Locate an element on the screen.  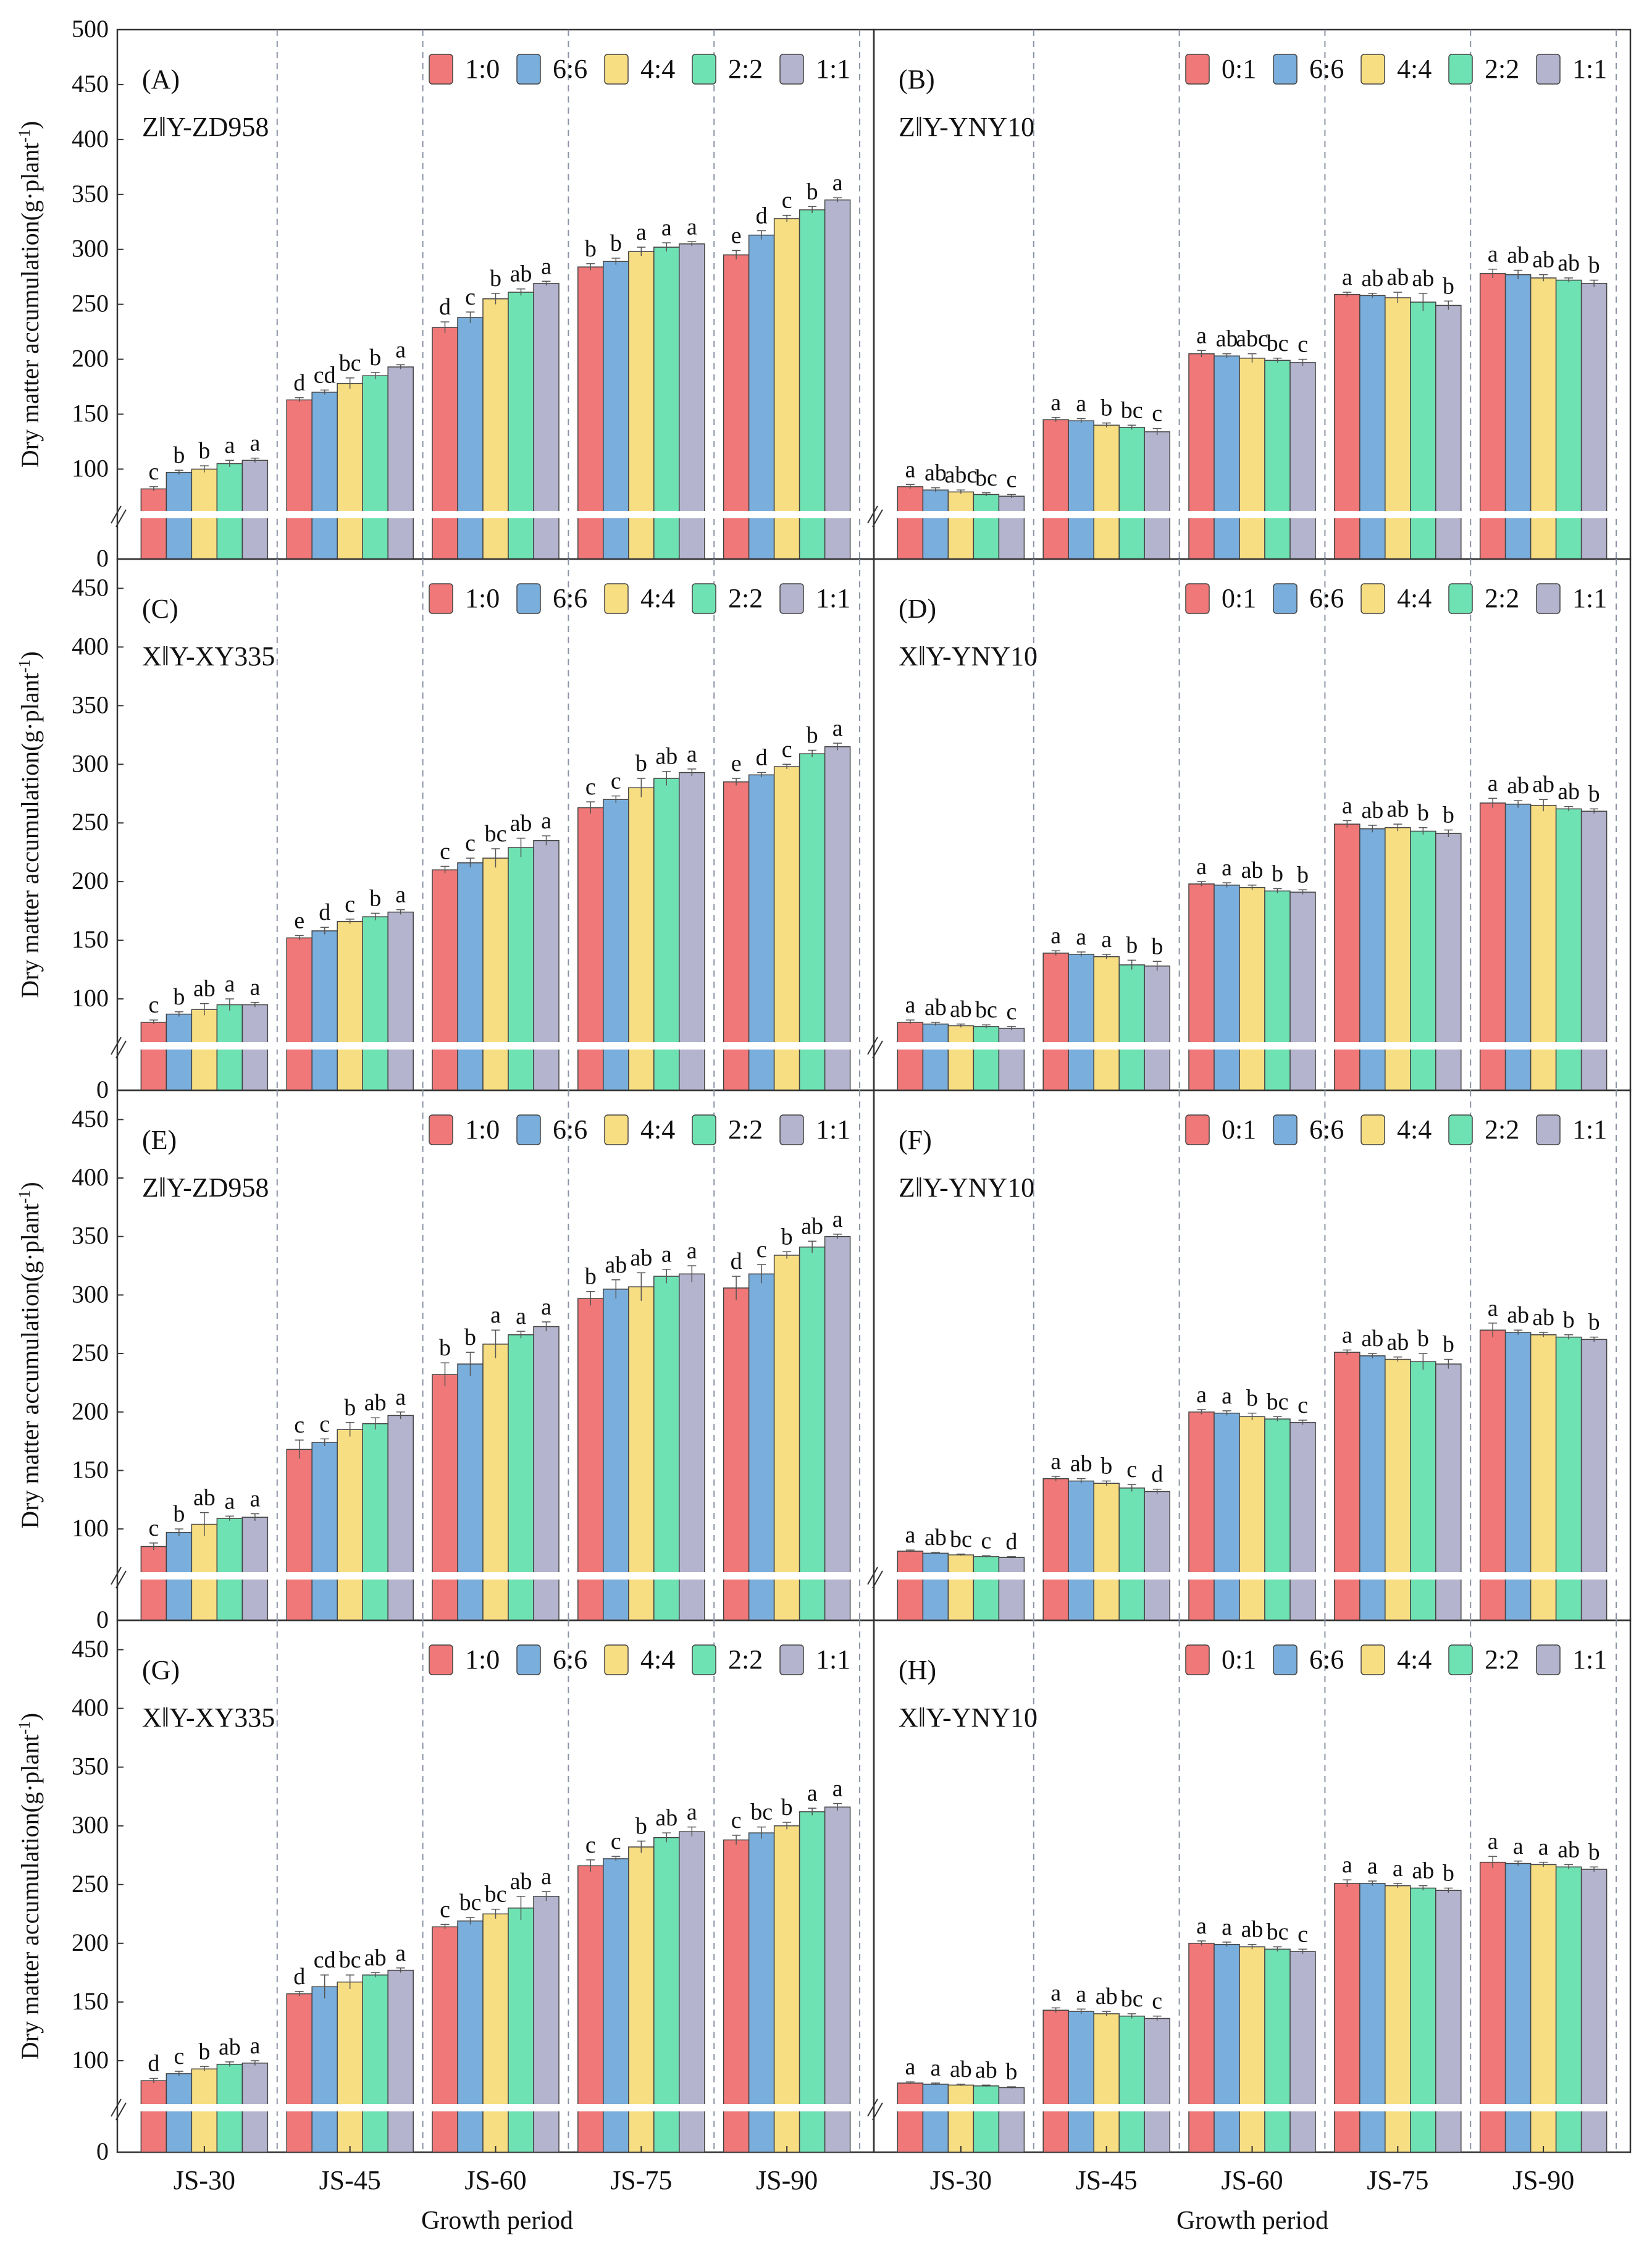
x-tick-label: JS-45 is located at coordinates (1107, 2180).